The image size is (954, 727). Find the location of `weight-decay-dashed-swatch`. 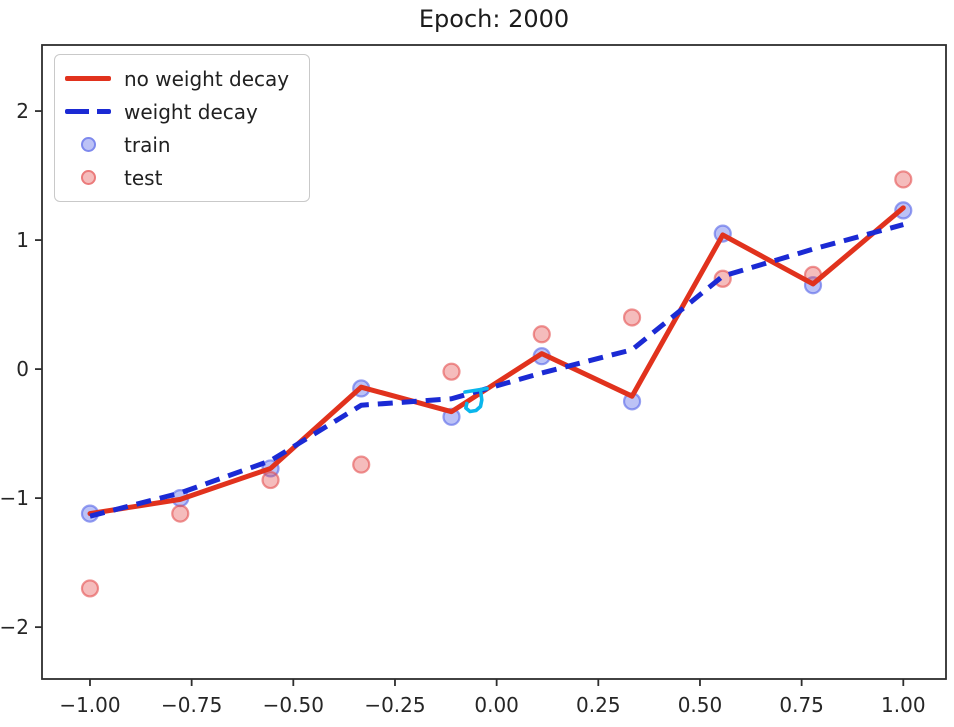

weight-decay-dashed-swatch is located at coordinates (88, 111).